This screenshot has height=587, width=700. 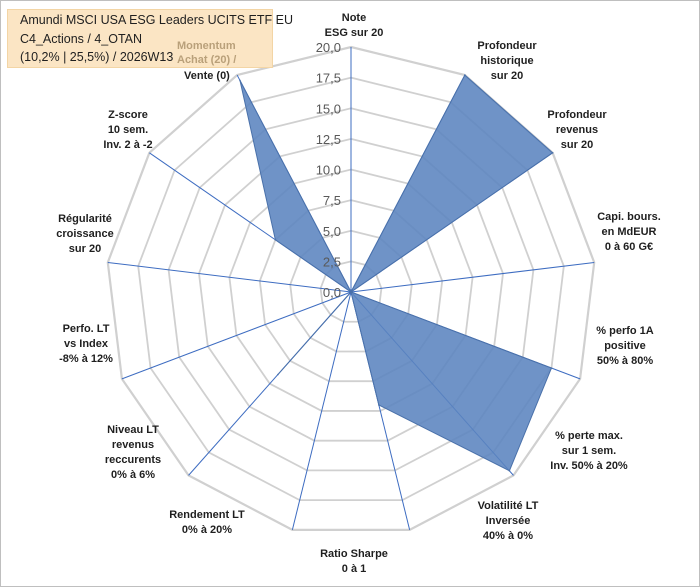 What do you see at coordinates (507, 61) in the screenshot?
I see `category-label: Profondeur historique sur 20` at bounding box center [507, 61].